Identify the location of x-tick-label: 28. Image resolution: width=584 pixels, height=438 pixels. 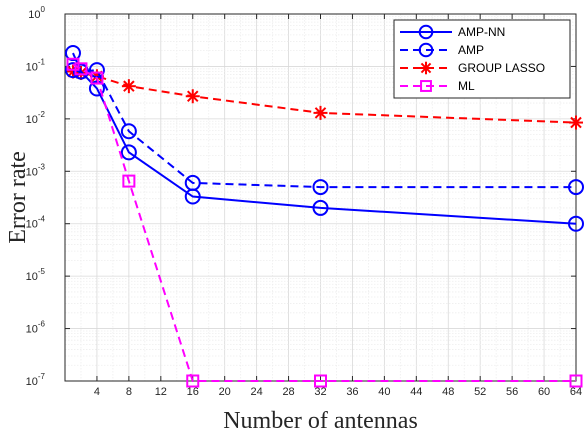
(288, 392).